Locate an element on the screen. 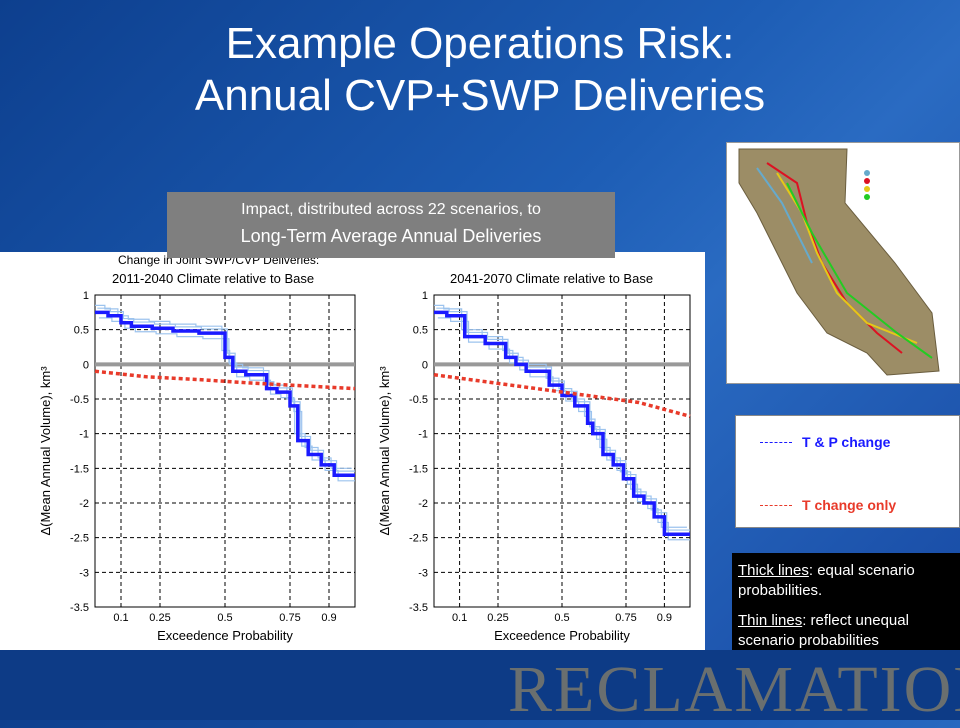 The height and width of the screenshot is (728, 960). note-thick-text: : equal scenario probabilities. is located at coordinates (826, 580).